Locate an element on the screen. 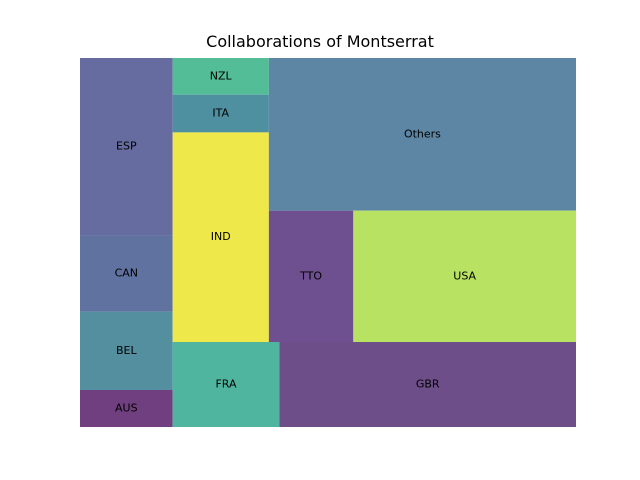 This screenshot has width=640, height=480. treemap-label-tto: TTO is located at coordinates (310, 275).